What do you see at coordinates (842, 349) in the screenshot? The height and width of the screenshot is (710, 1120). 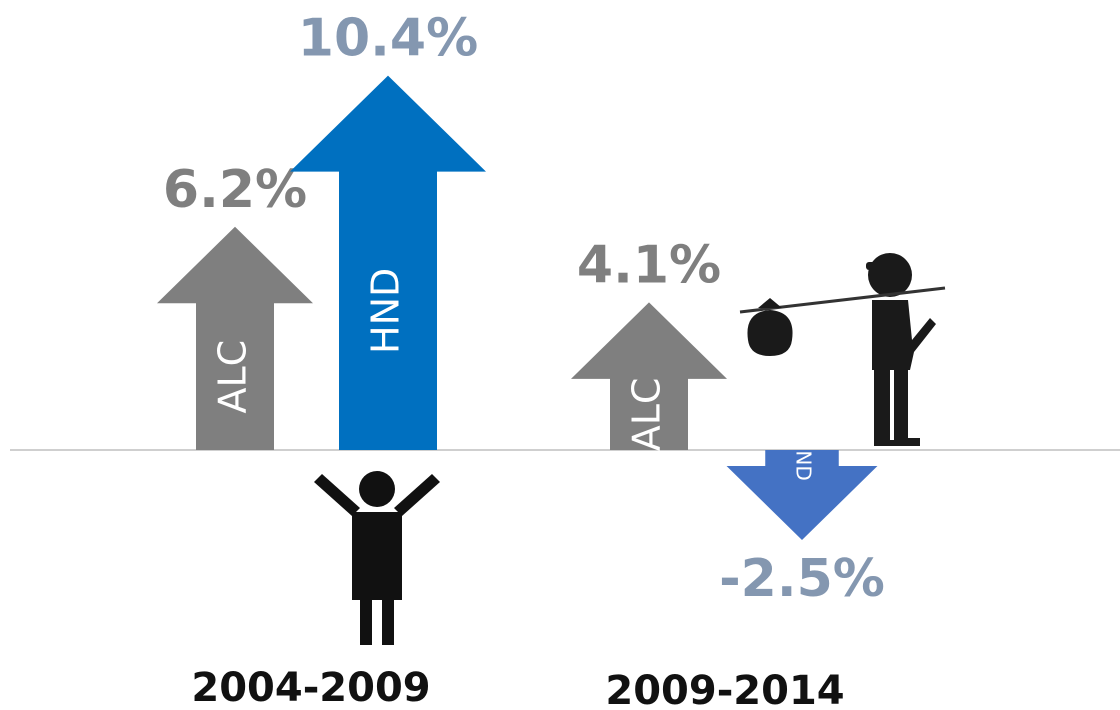 I see `person-leaving-icon` at bounding box center [842, 349].